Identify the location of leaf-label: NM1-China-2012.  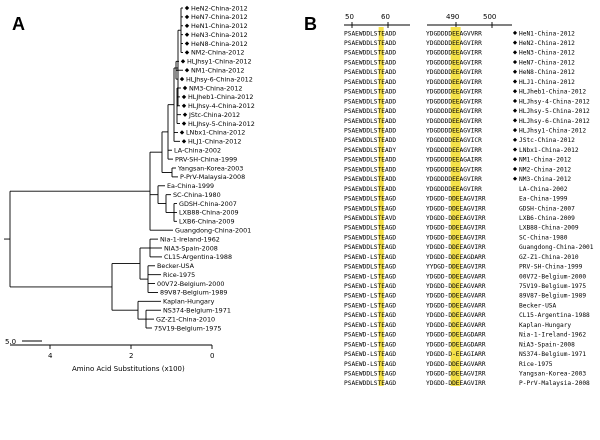
(218, 71).